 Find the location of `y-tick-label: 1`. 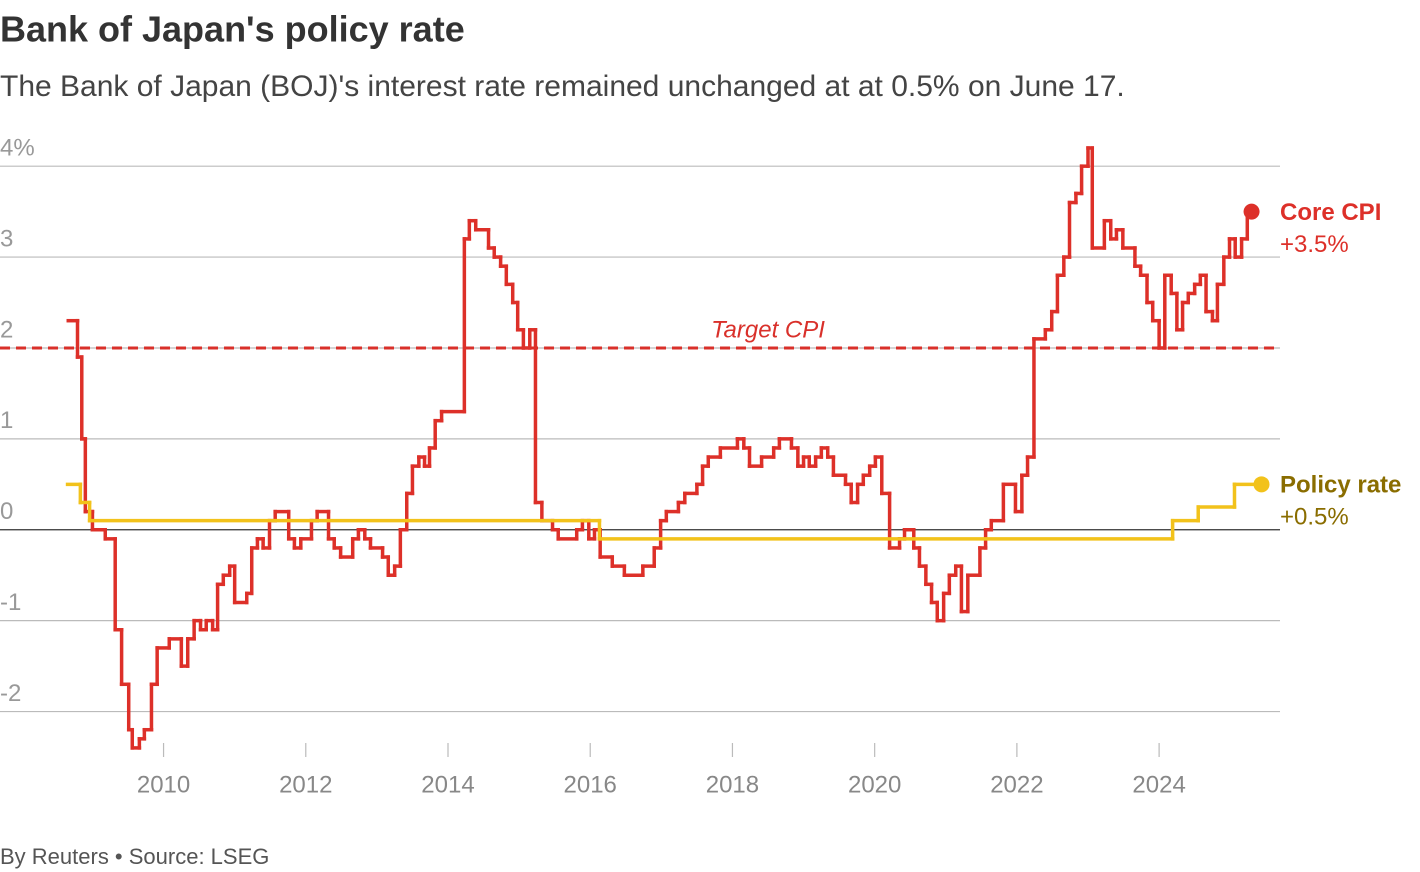

y-tick-label: 1 is located at coordinates (6, 420).